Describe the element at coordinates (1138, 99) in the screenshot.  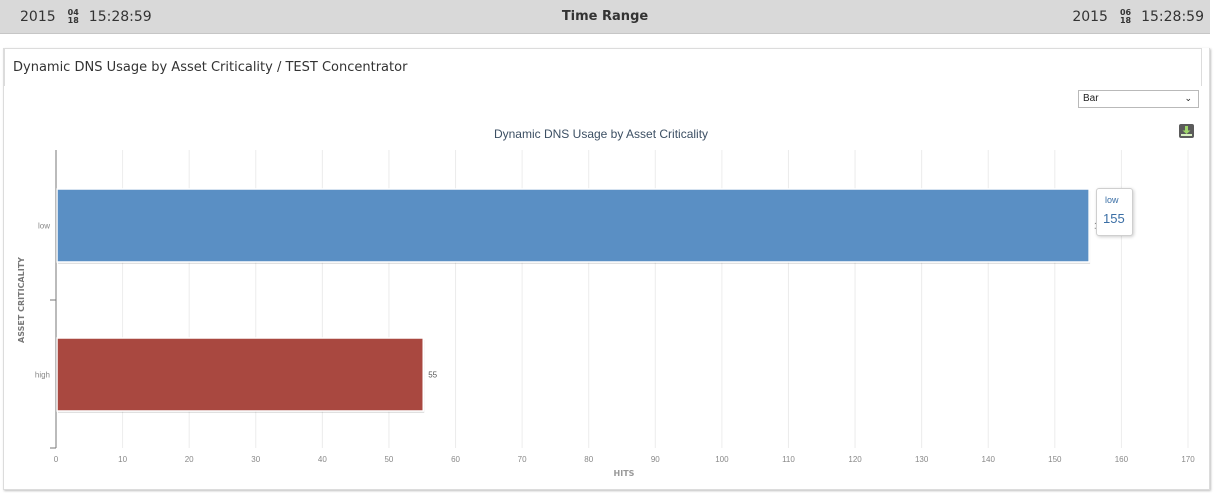
I see `chart-type-select: Bar ⌄` at that location.